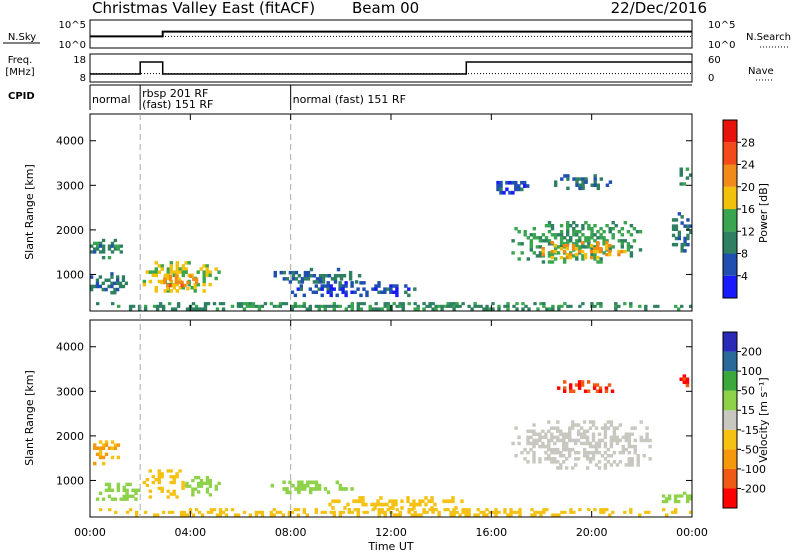  What do you see at coordinates (730, 361) in the screenshot?
I see `colorbar-segment` at bounding box center [730, 361].